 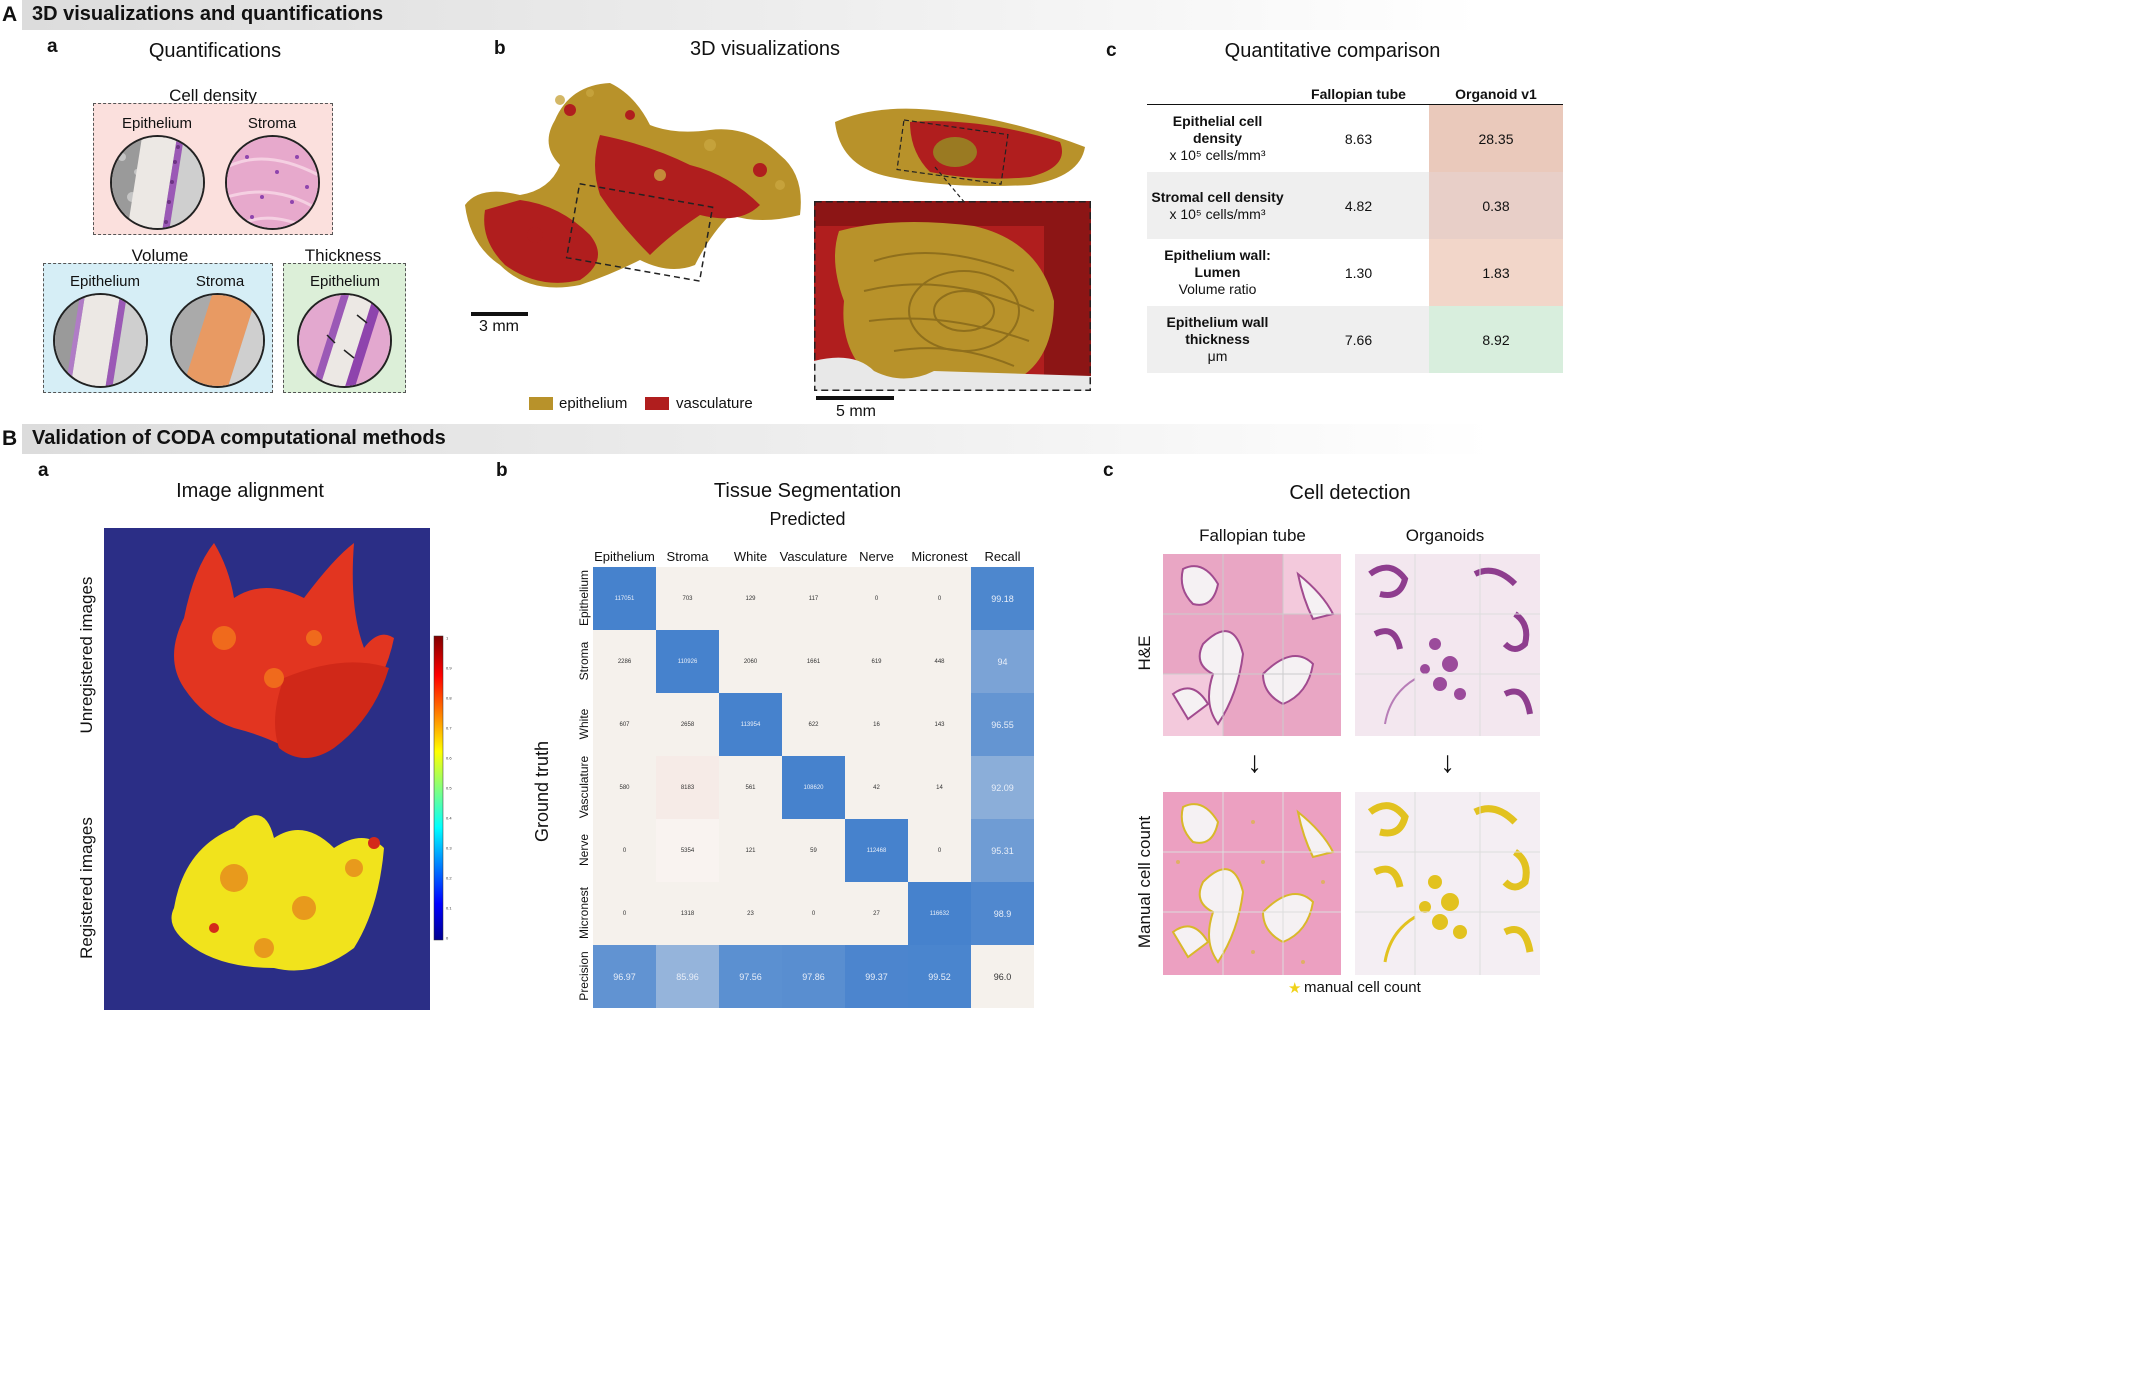 What do you see at coordinates (876, 724) in the screenshot?
I see `matrix-cell: 16` at bounding box center [876, 724].